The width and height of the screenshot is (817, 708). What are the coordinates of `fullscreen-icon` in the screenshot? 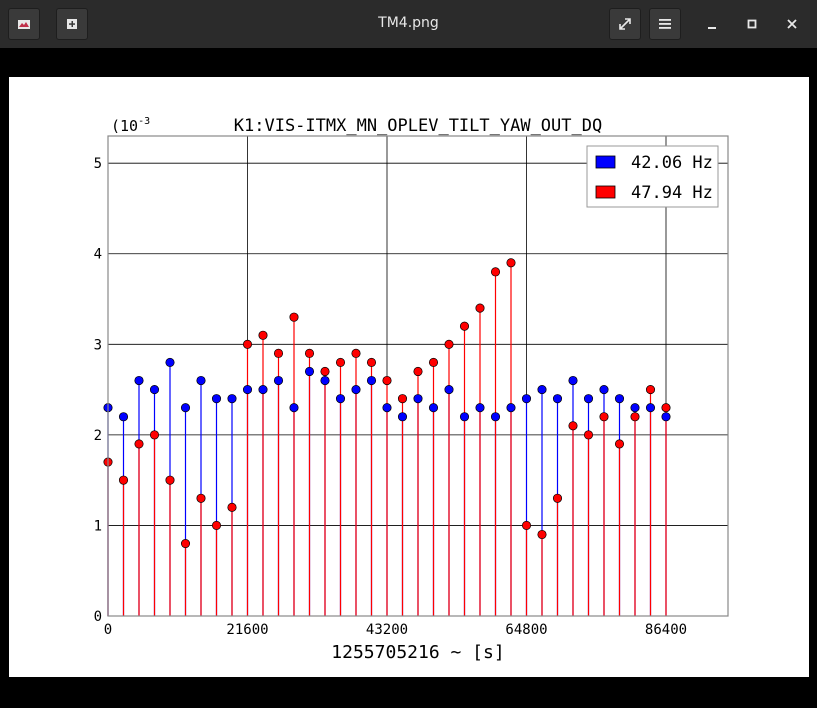 It's located at (625, 24).